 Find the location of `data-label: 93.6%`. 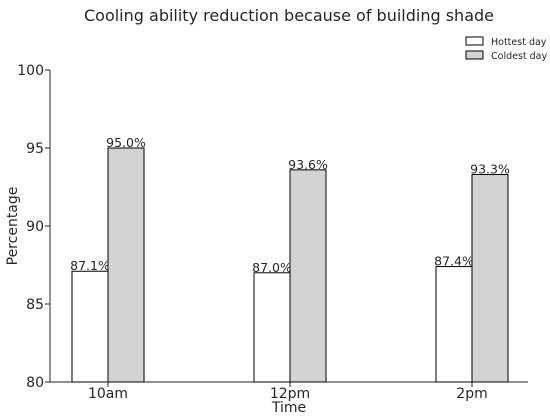

data-label: 93.6% is located at coordinates (308, 164).